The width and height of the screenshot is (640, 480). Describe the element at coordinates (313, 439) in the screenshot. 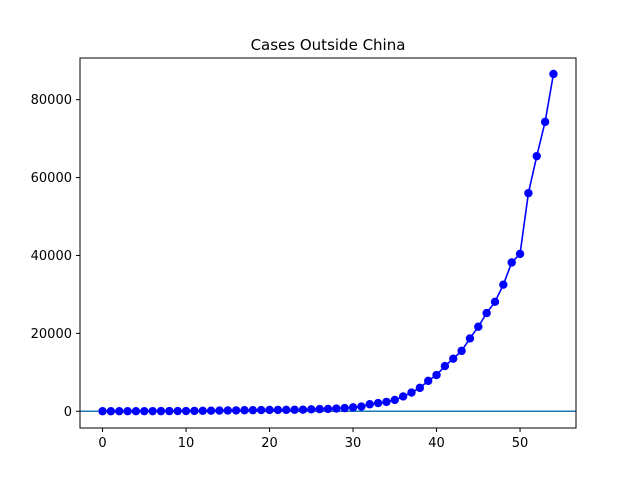

I see `x-axis: 0 10 20 30 40 50` at that location.